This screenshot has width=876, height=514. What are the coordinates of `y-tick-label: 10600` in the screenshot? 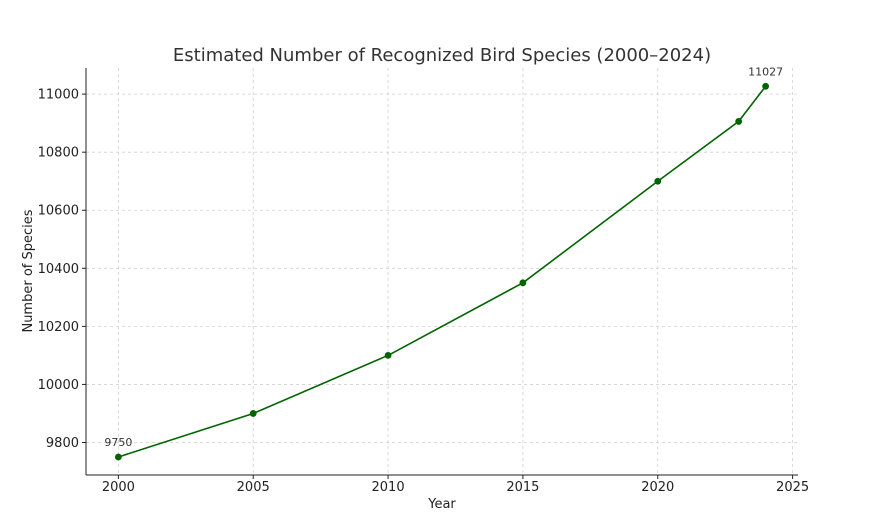 It's located at (58, 211).